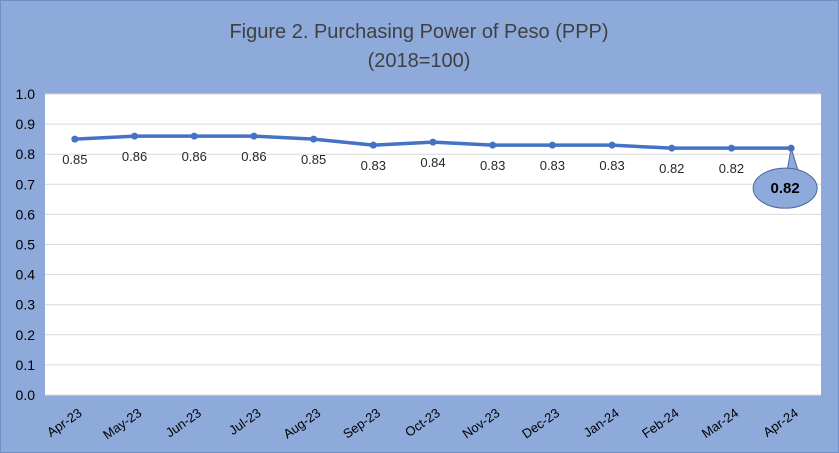 This screenshot has width=839, height=453. I want to click on x-tick-label: Oct-23, so click(422, 422).